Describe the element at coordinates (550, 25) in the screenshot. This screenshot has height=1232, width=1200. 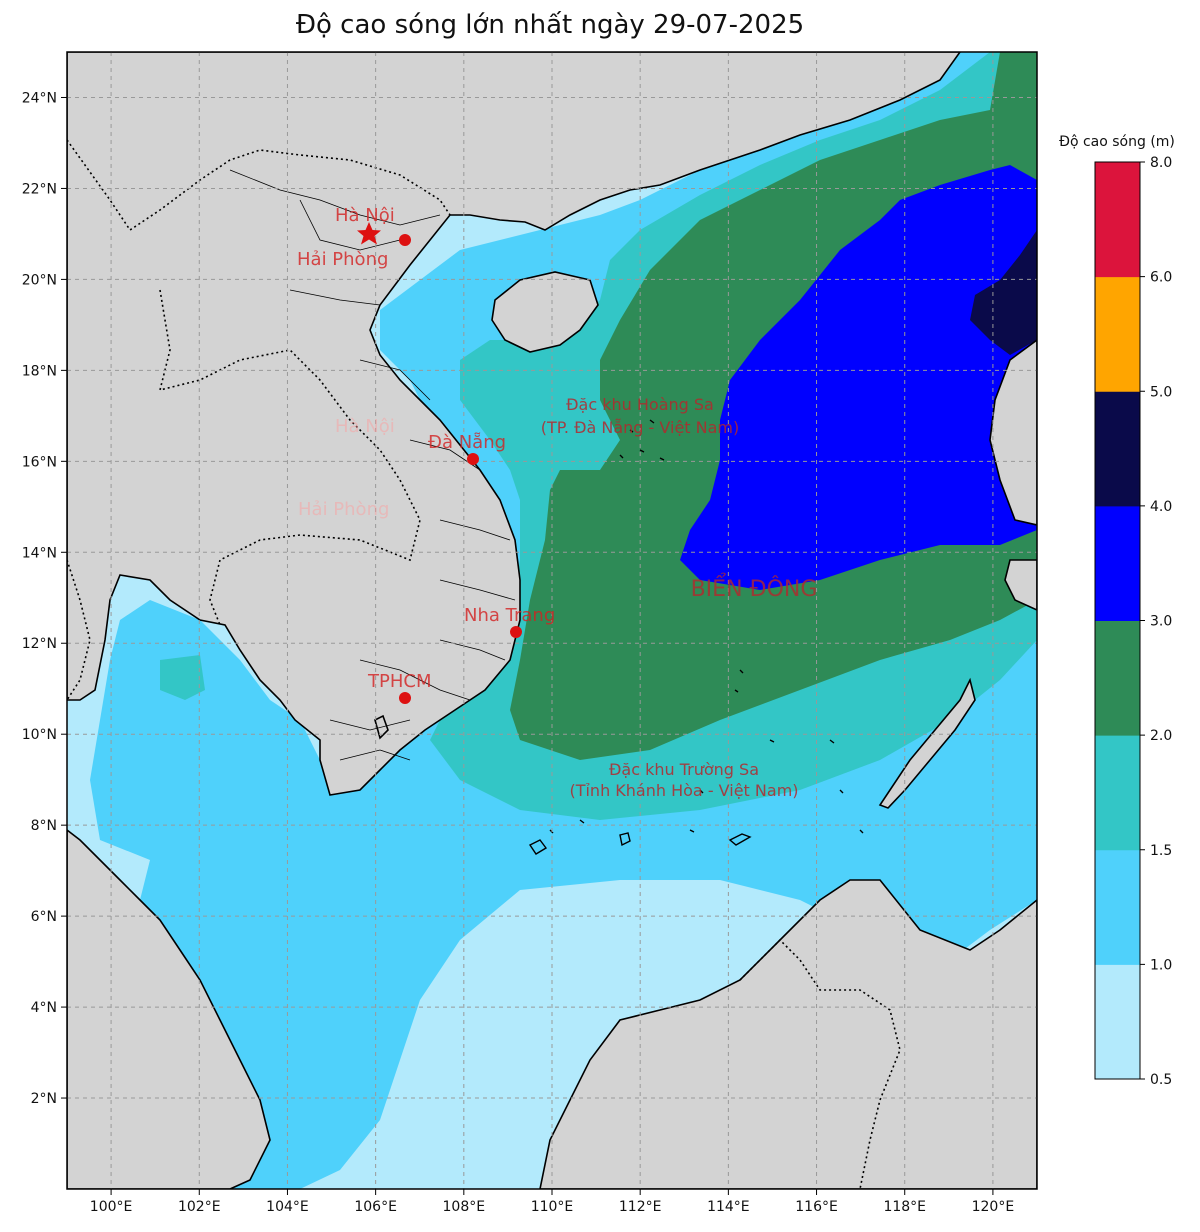
I see `map-title: Độ cao sóng lớn nhất ngày 29-07-2025` at that location.